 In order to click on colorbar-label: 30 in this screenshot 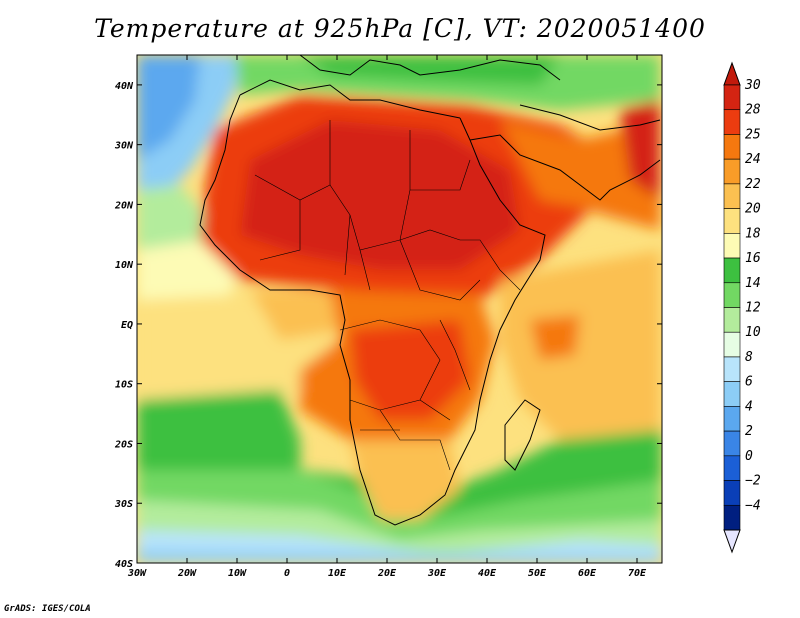, I will do `click(752, 85)`.